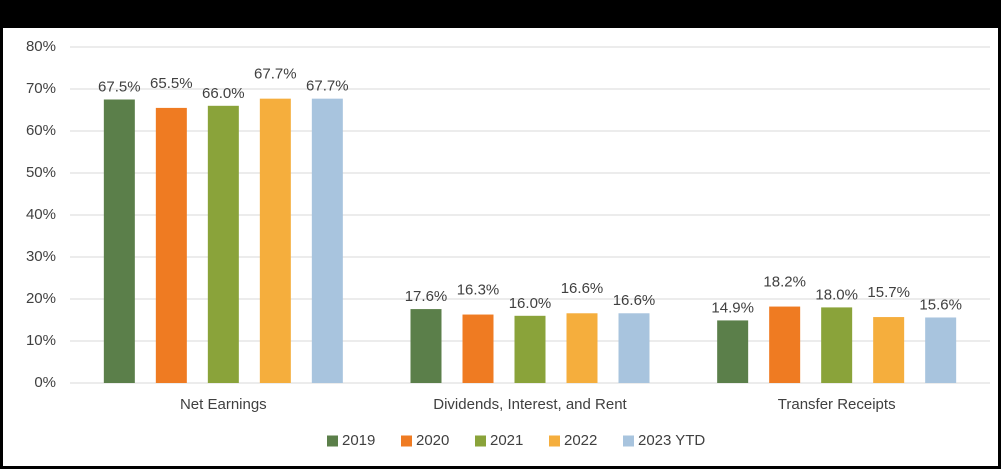 This screenshot has width=1001, height=469. Describe the element at coordinates (940, 304) in the screenshot. I see `value-label: 15.6%` at that location.